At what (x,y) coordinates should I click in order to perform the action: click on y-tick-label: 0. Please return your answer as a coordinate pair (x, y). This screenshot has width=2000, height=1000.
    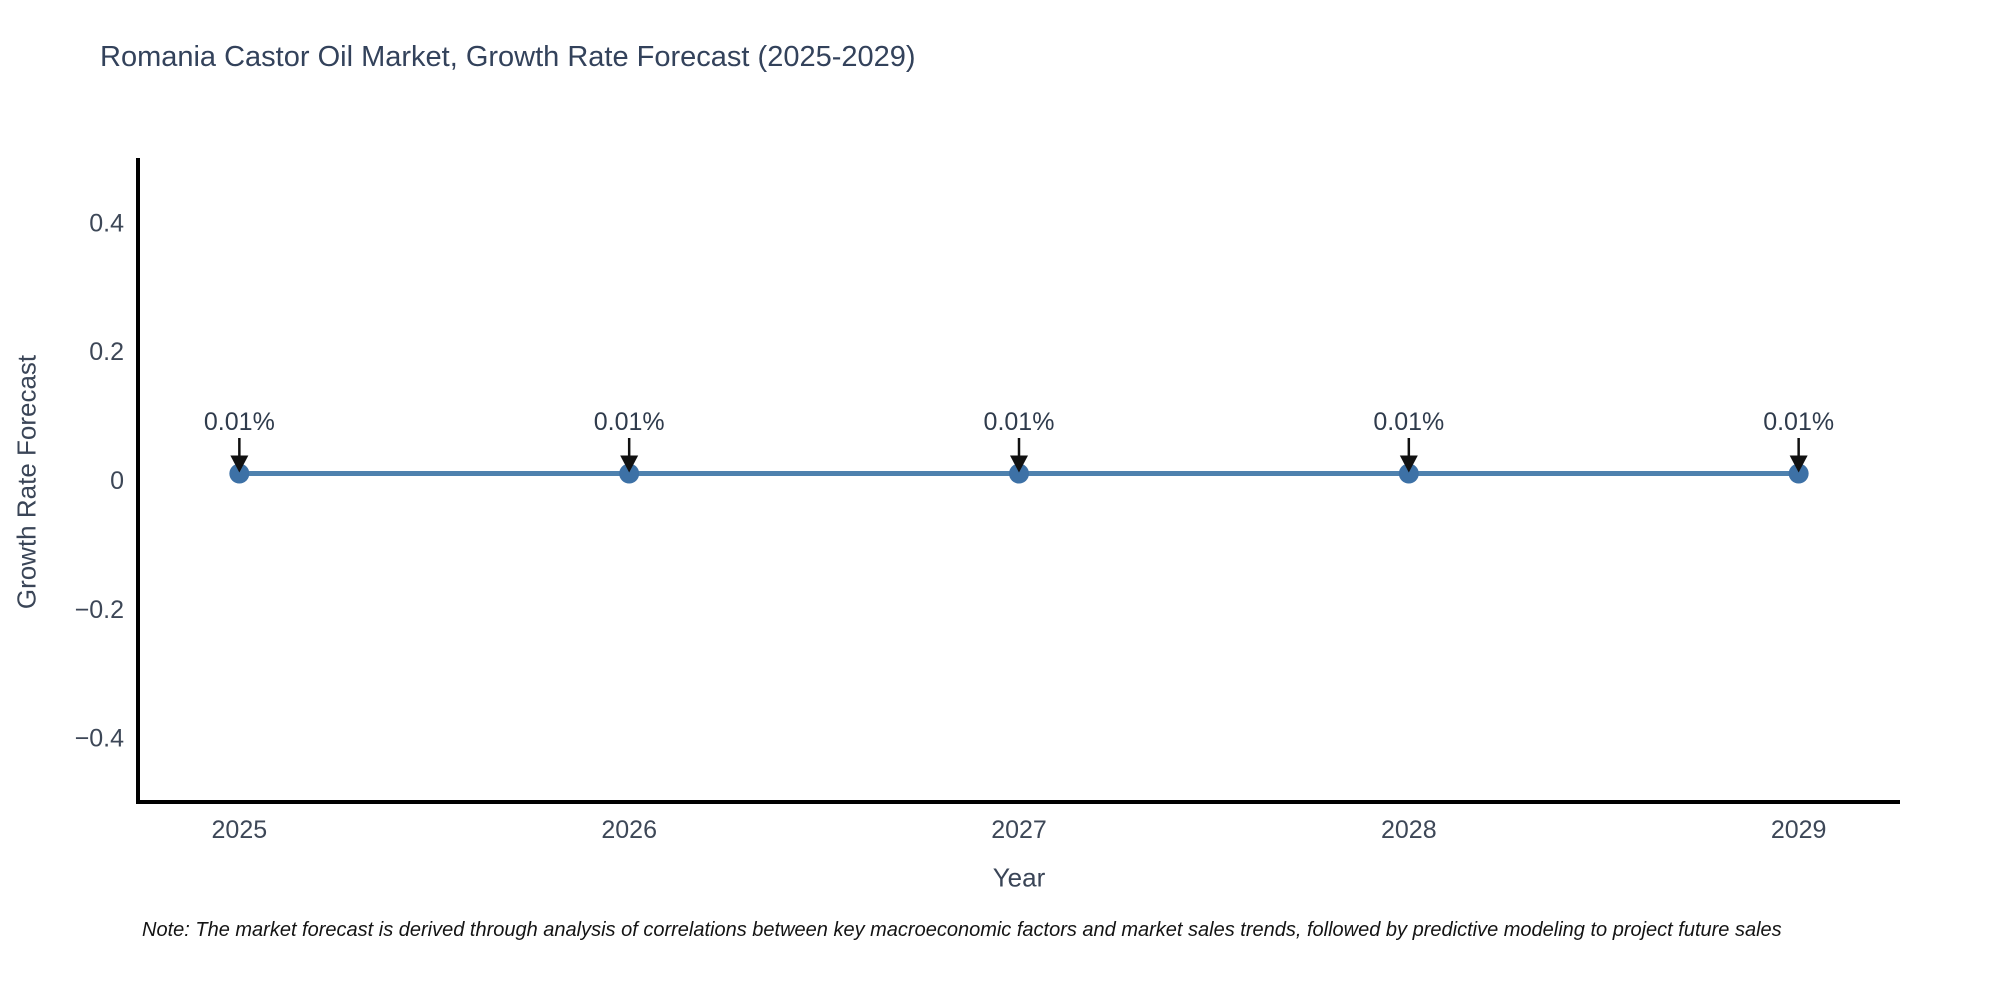
    Looking at the image, I should click on (117, 481).